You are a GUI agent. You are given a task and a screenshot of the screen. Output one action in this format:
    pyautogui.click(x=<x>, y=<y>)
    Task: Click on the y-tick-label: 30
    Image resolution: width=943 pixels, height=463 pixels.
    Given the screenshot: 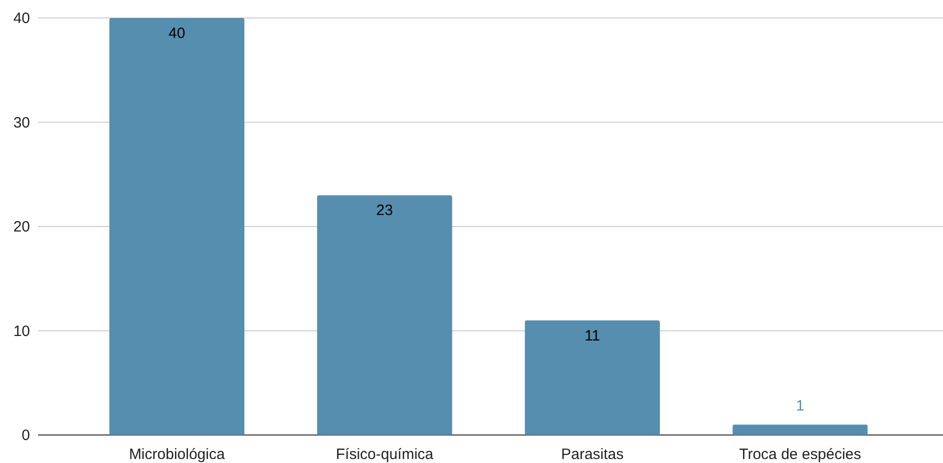 What is the action you would take?
    pyautogui.click(x=21, y=123)
    